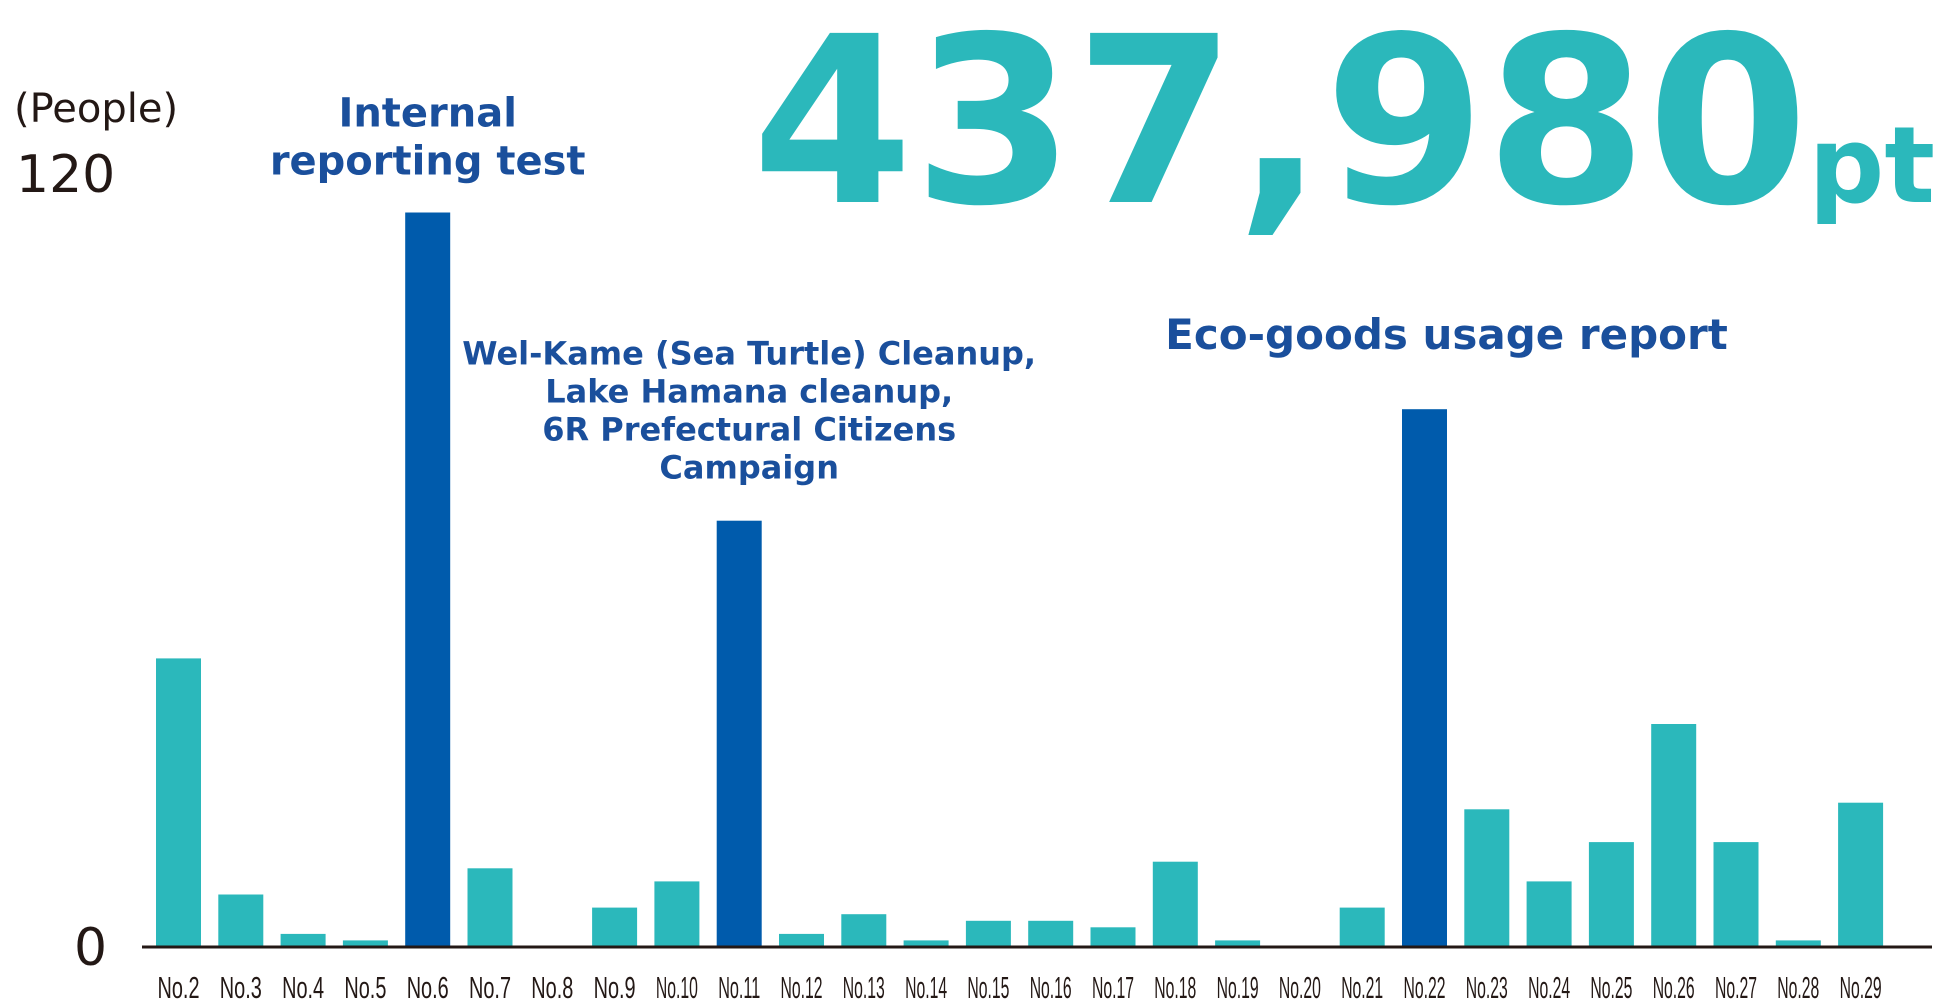 This screenshot has width=1940, height=1004. What do you see at coordinates (1051, 933) in the screenshot?
I see `bar-no16` at bounding box center [1051, 933].